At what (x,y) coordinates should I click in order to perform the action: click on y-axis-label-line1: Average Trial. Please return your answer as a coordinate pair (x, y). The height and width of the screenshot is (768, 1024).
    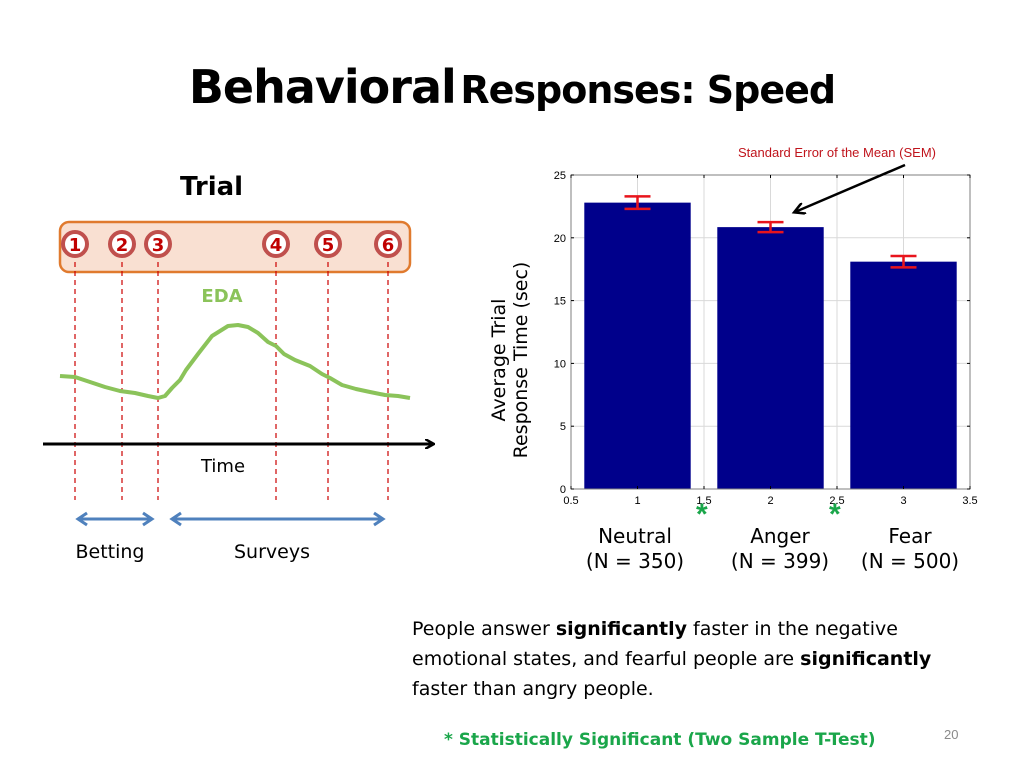
    Looking at the image, I should click on (499, 360).